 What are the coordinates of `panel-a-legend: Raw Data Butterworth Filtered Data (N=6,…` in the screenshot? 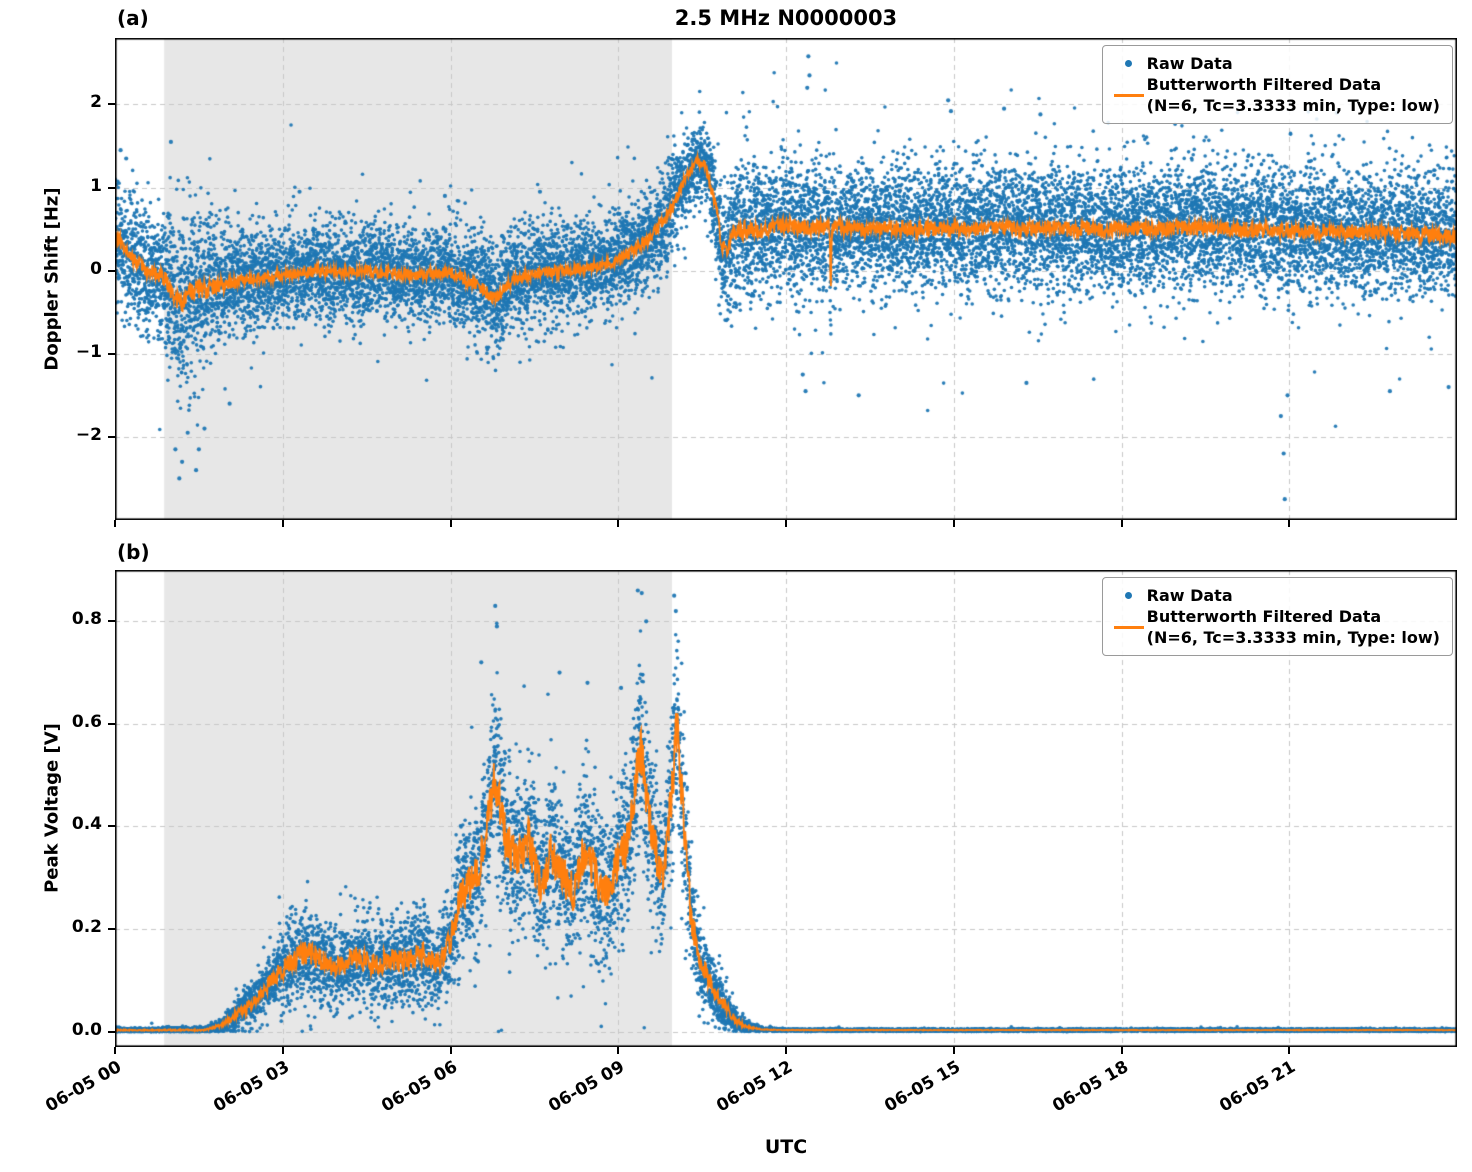 It's located at (1277, 85).